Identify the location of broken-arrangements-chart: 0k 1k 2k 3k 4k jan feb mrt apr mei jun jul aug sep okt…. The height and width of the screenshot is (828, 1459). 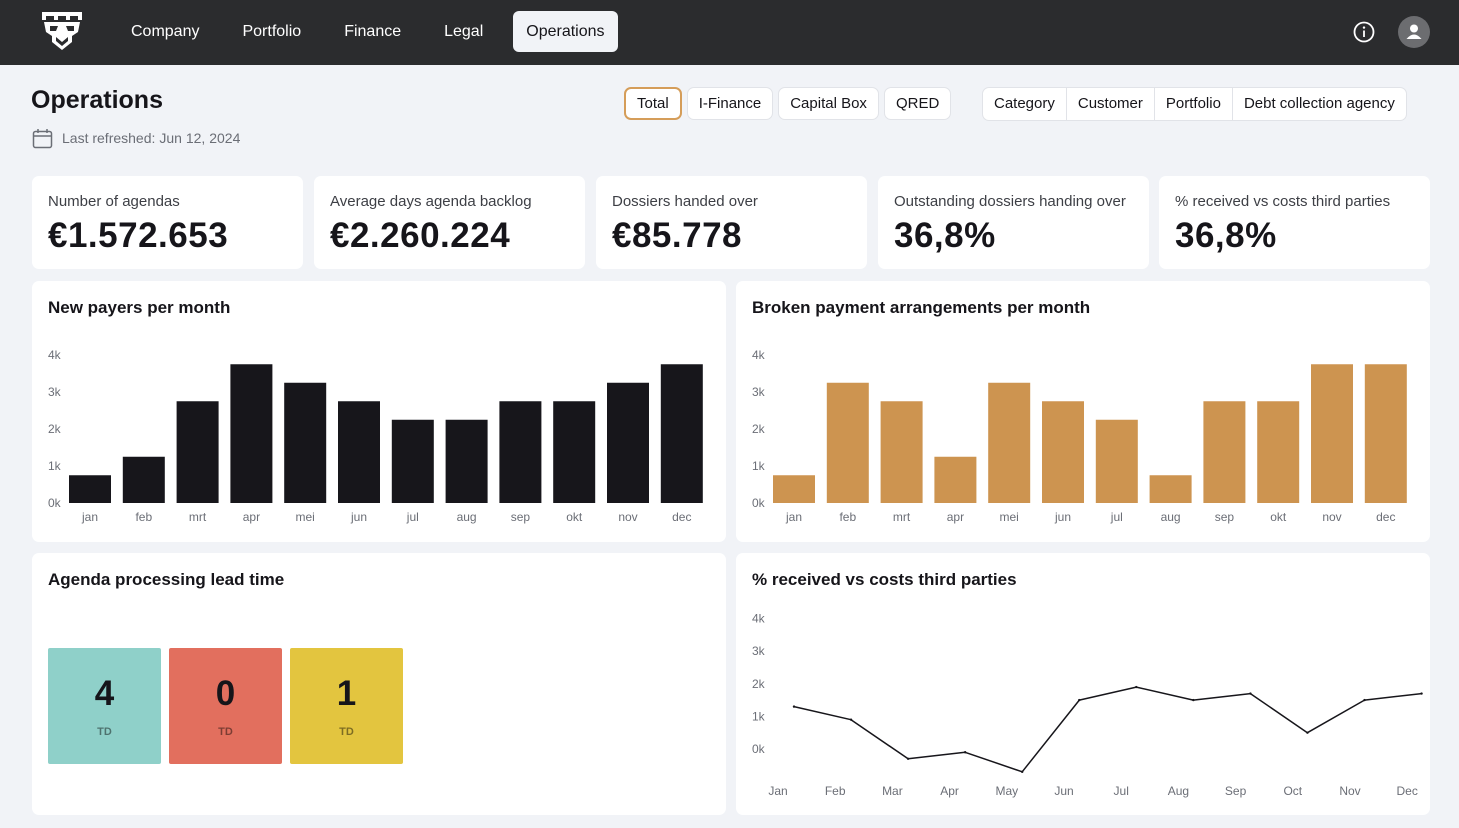
(1079, 436).